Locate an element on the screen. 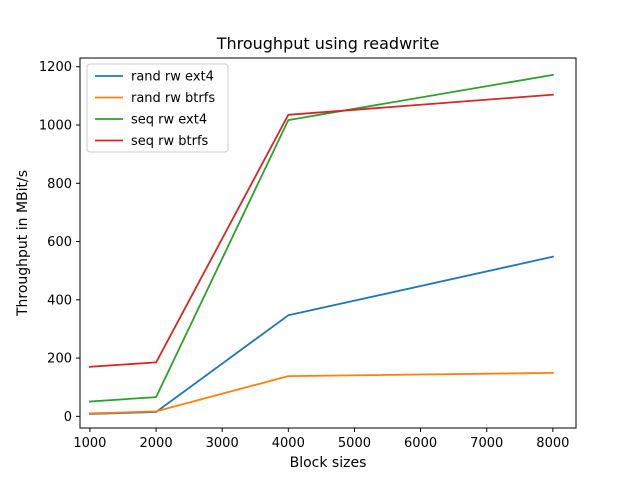 The image size is (640, 480). legend-label: rand rw btrfs is located at coordinates (173, 98).